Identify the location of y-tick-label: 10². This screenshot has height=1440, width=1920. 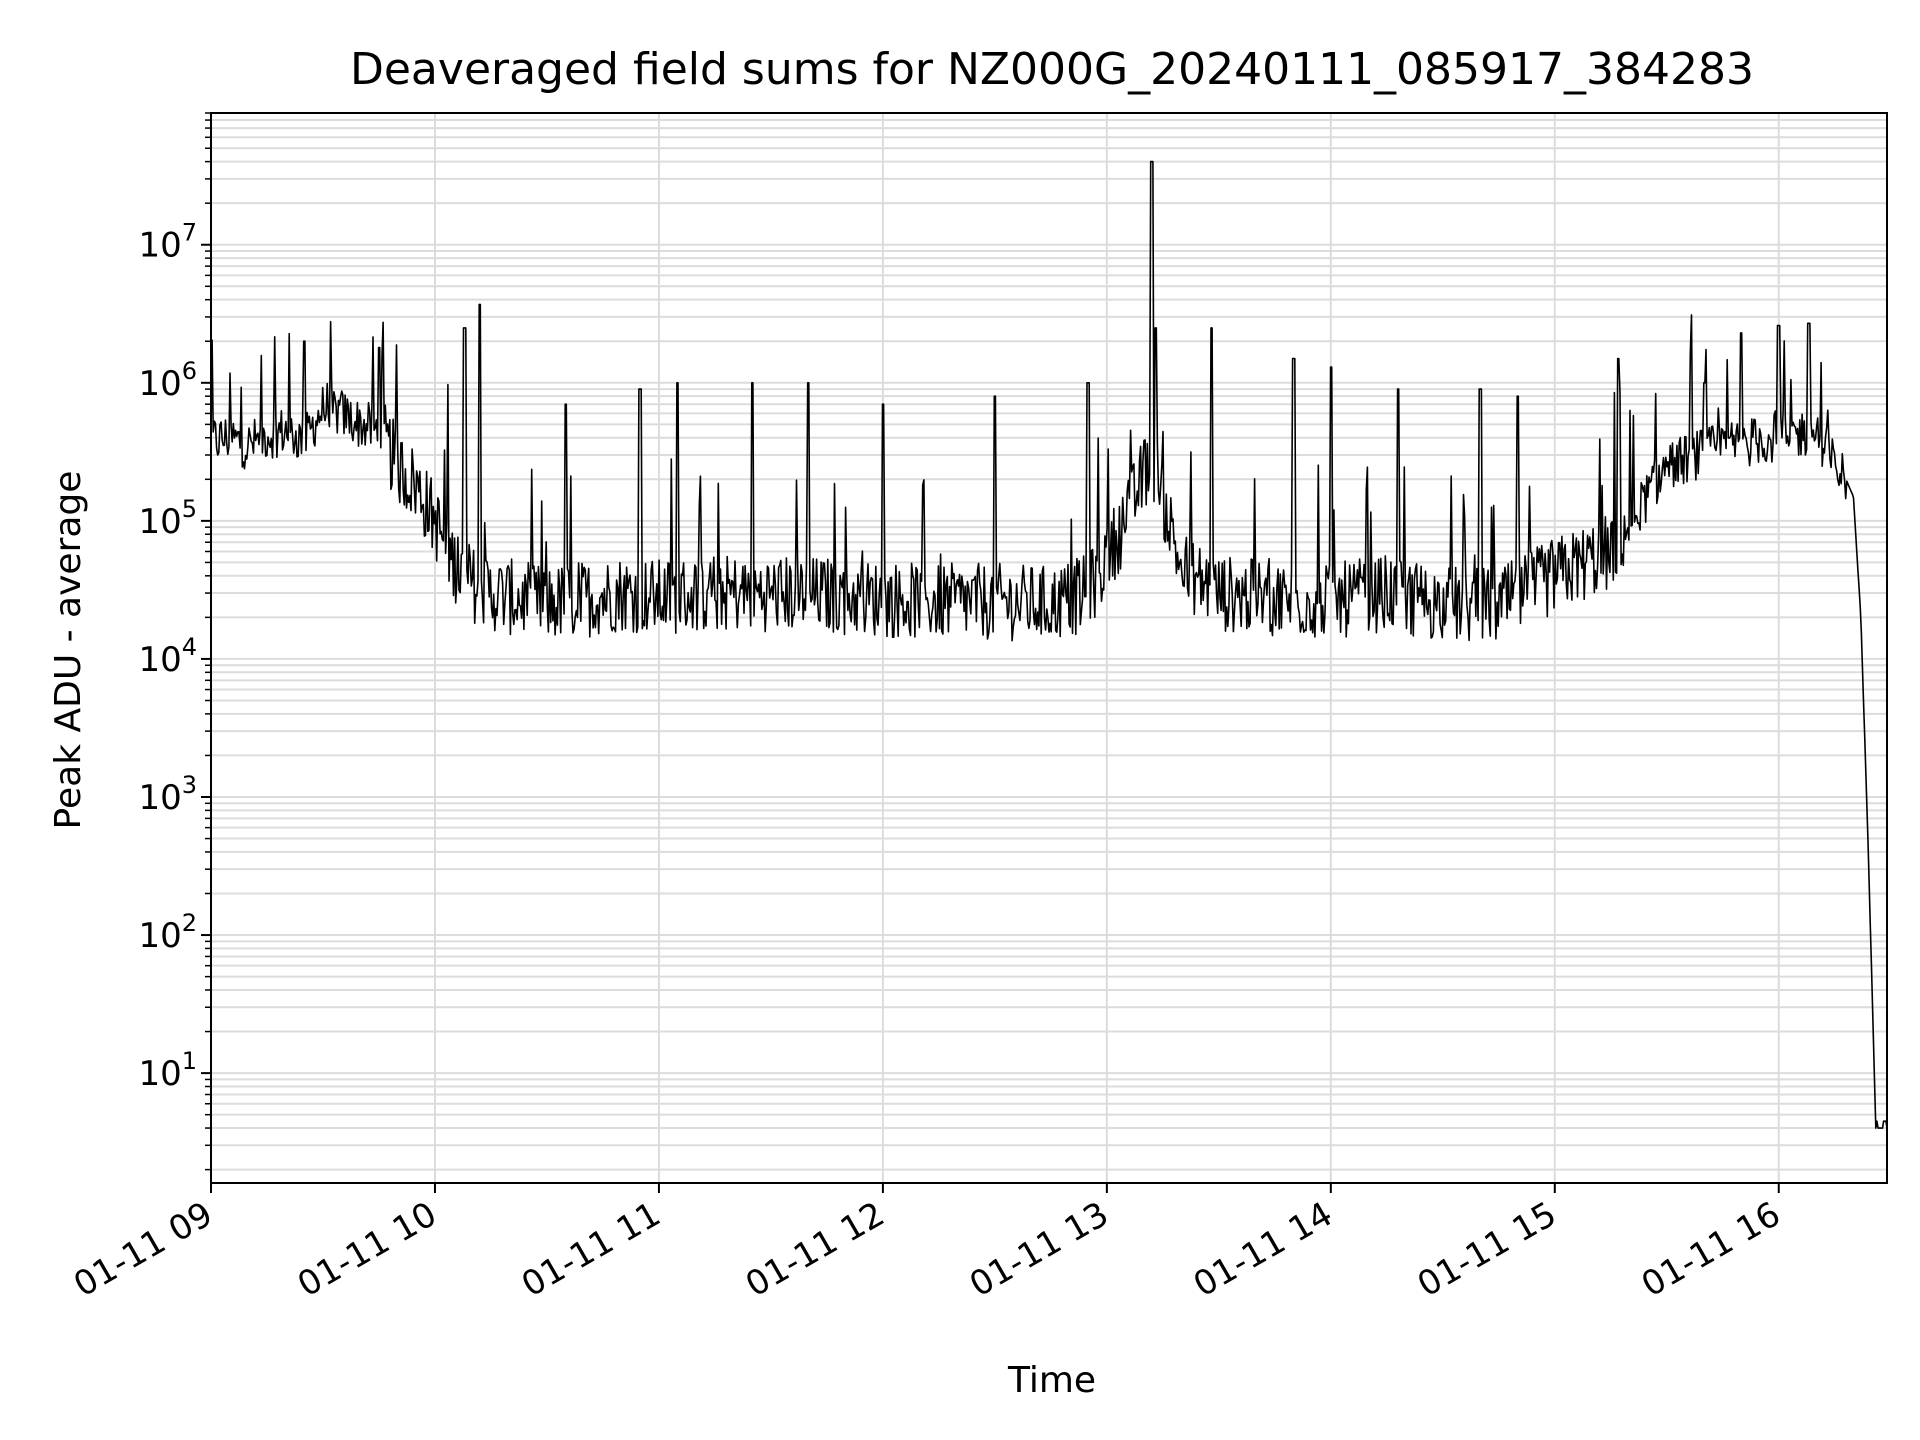
(167, 932).